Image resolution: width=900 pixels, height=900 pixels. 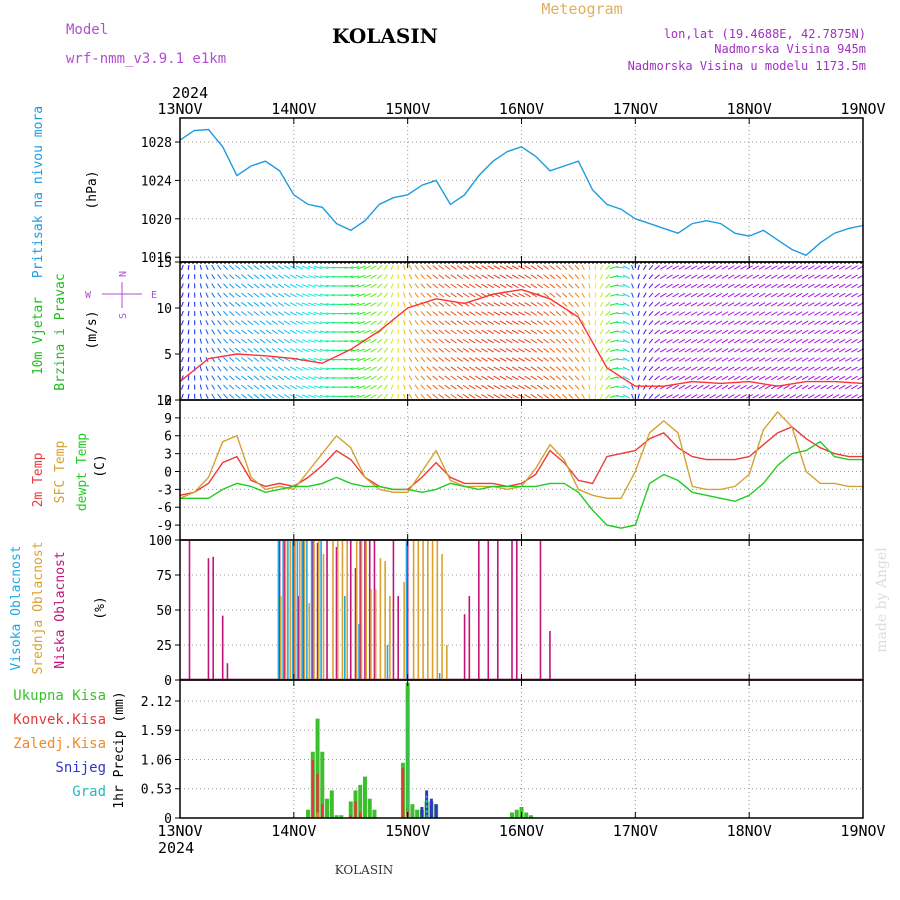 I want to click on y-tick-label: 0, so click(x=168, y=681).